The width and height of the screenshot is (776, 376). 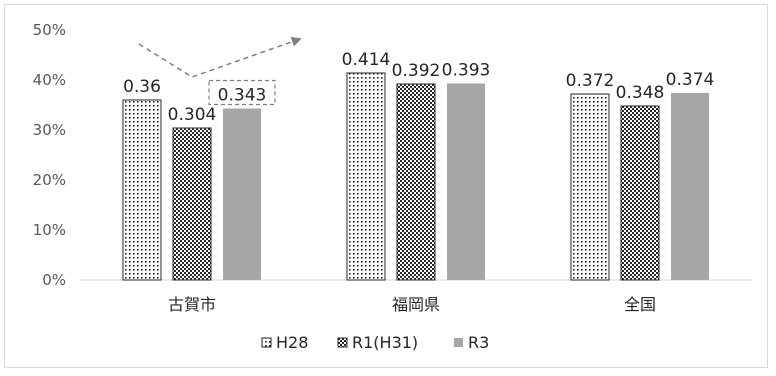 I want to click on data-label: 0.392, so click(x=416, y=71).